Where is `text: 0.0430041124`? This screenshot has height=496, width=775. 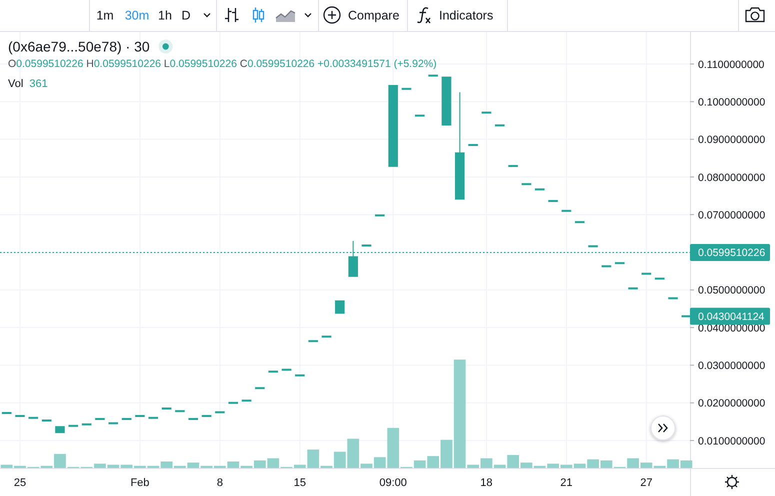 text: 0.0430041124 is located at coordinates (731, 317).